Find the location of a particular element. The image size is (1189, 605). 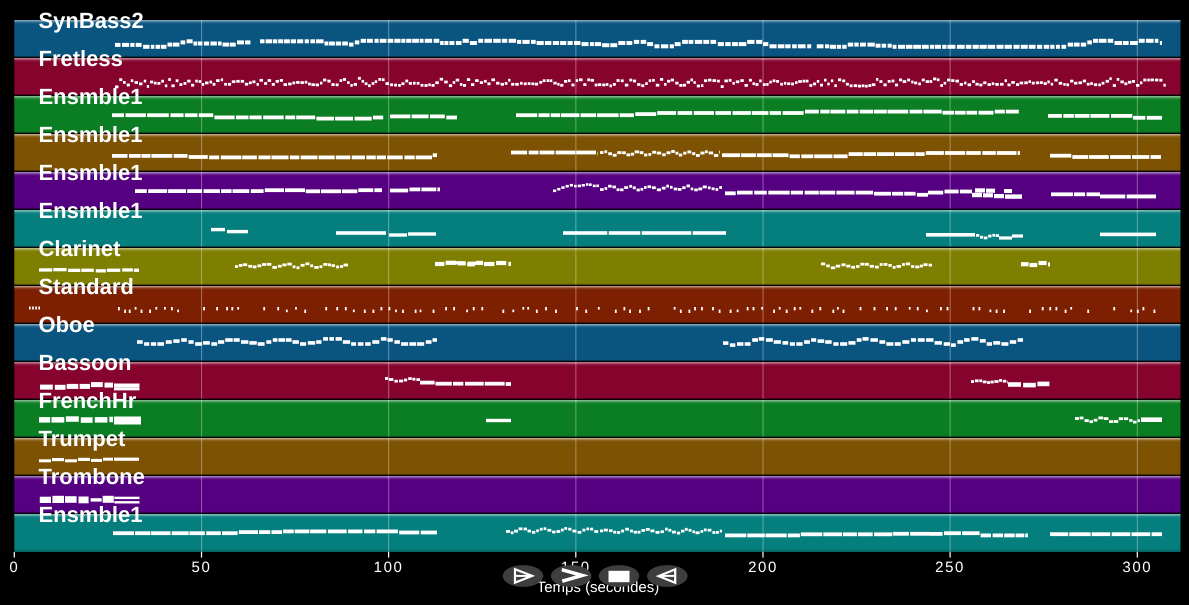

svg-text: 50 is located at coordinates (202, 567).